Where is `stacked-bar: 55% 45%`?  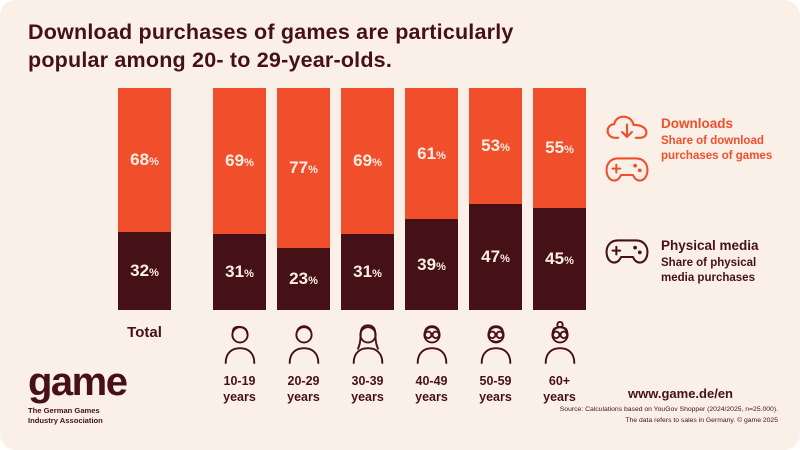
stacked-bar: 55% 45% is located at coordinates (559, 199).